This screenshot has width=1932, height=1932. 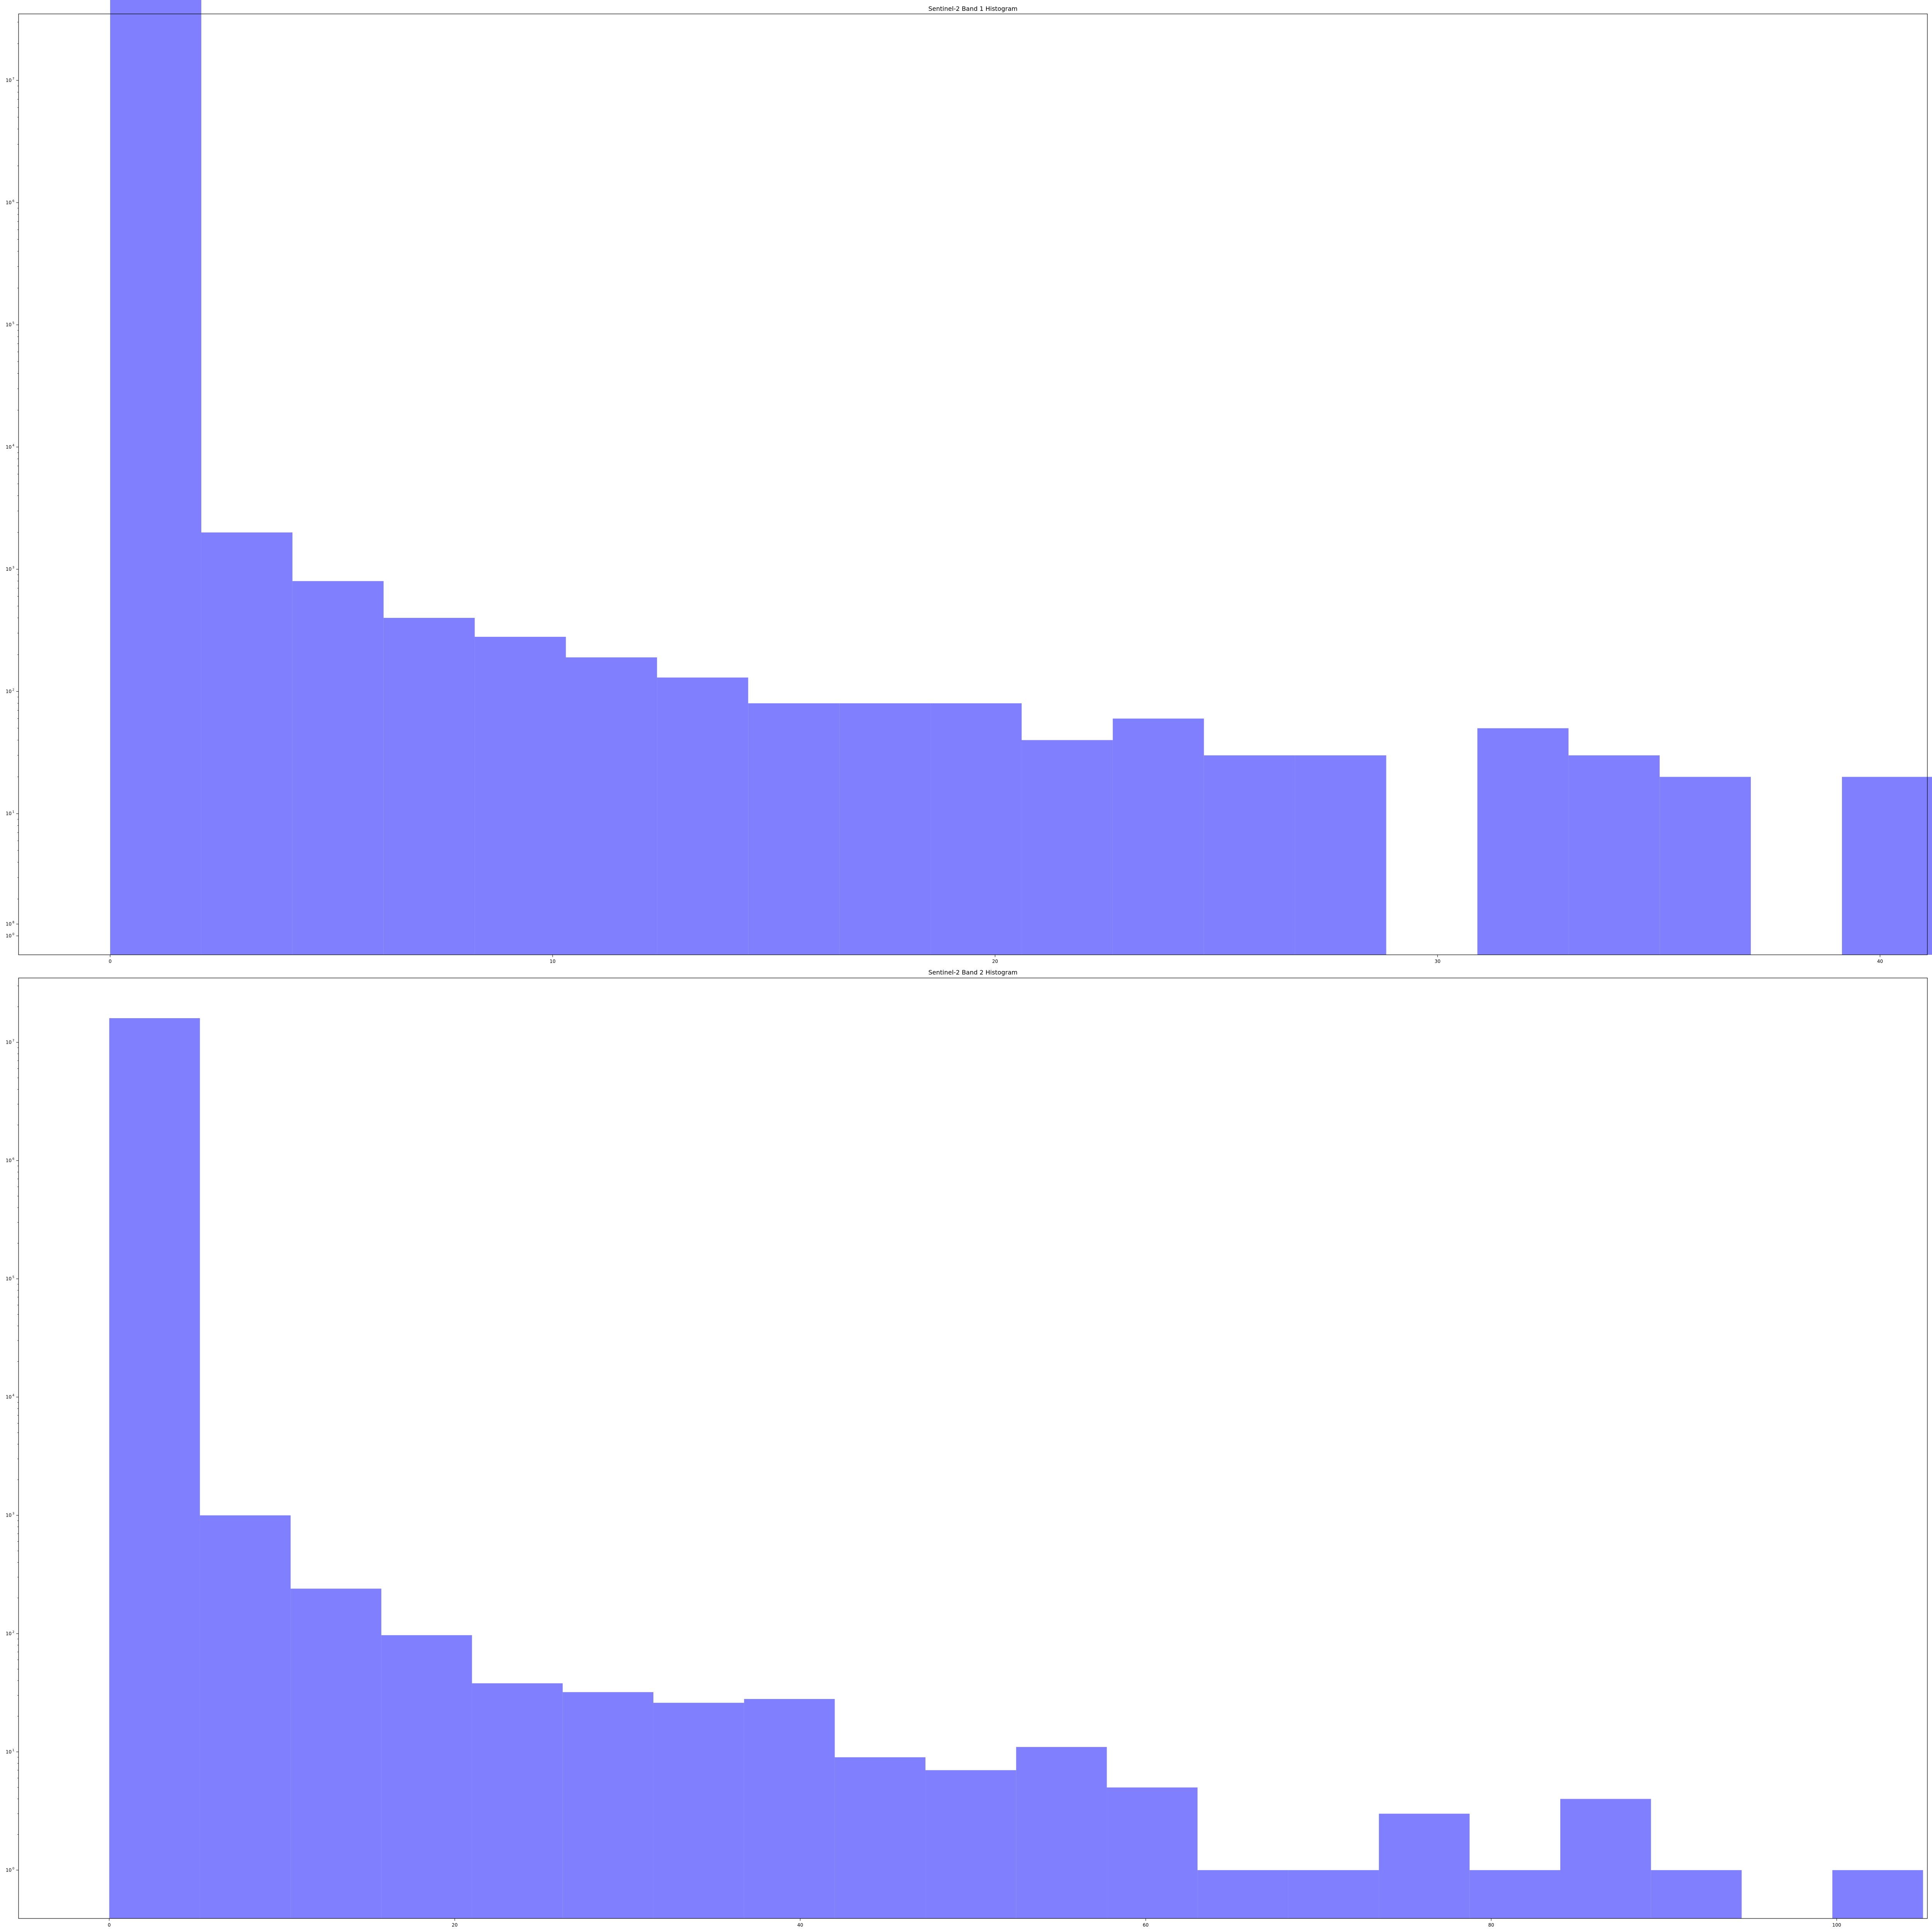 What do you see at coordinates (9, 1161) in the screenshot?
I see `band-2-y-tick-label-6: 10` at bounding box center [9, 1161].